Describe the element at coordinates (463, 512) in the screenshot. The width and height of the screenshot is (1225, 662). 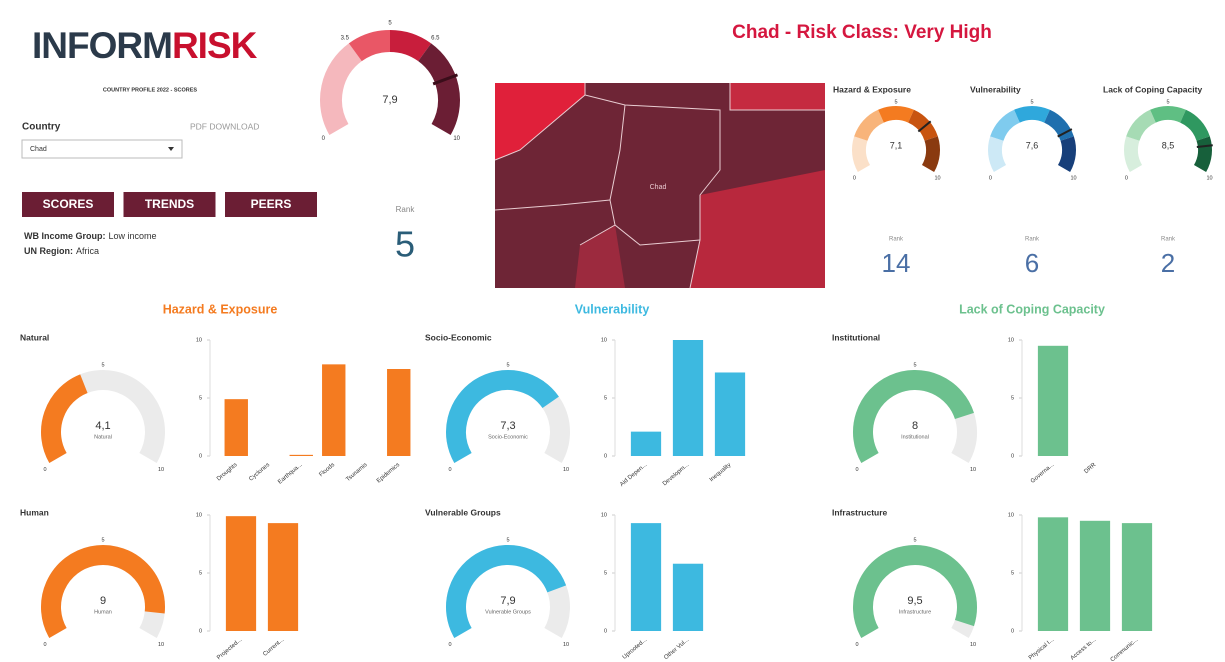
I see `panel-title: Vulnerable Groups` at that location.